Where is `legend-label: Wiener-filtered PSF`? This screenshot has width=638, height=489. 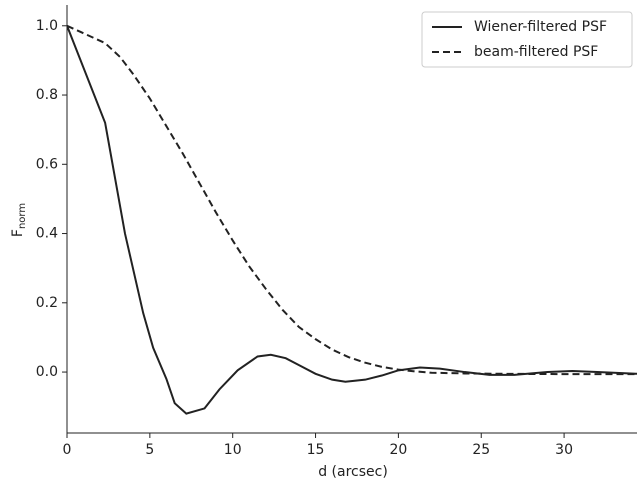
legend-label: Wiener-filtered PSF is located at coordinates (540, 27).